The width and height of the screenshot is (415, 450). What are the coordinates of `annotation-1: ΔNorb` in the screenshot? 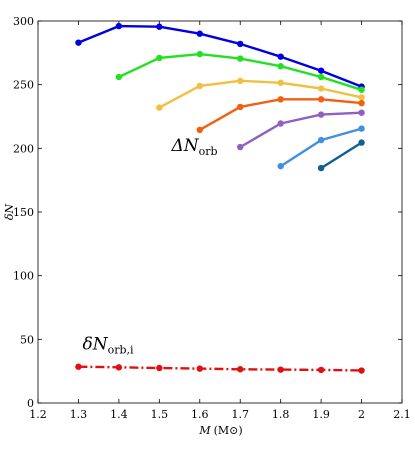 It's located at (193, 147).